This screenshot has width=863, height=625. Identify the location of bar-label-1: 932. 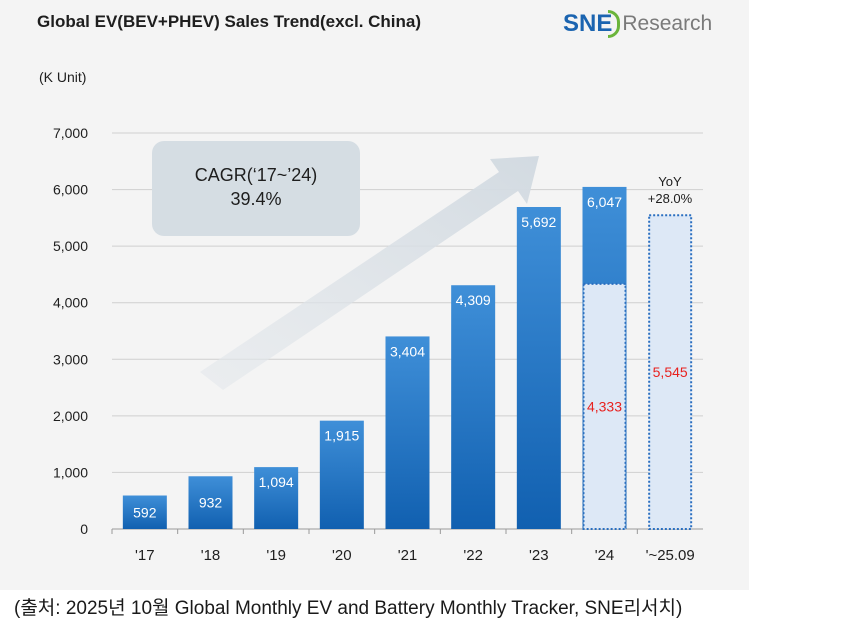
(211, 503).